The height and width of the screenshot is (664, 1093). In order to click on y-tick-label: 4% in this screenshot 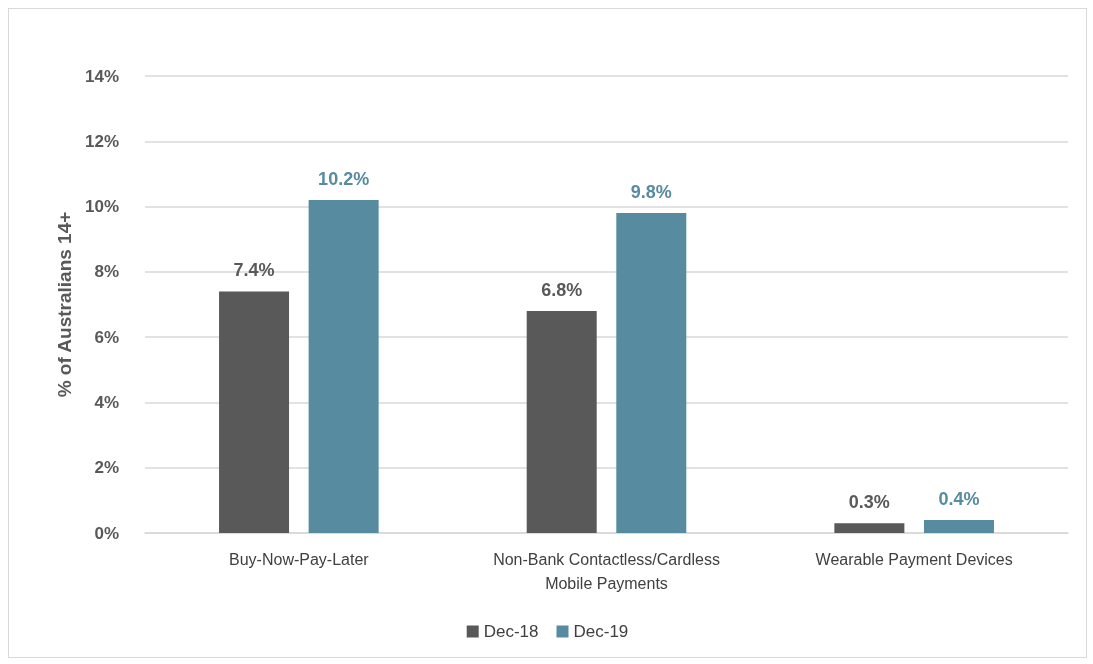, I will do `click(106, 402)`.